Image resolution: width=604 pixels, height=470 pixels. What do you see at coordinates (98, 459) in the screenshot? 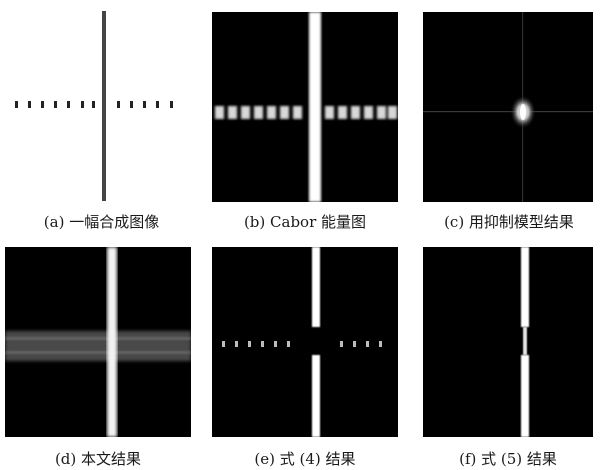
I see `caption-d: (d) 本文结果` at bounding box center [98, 459].